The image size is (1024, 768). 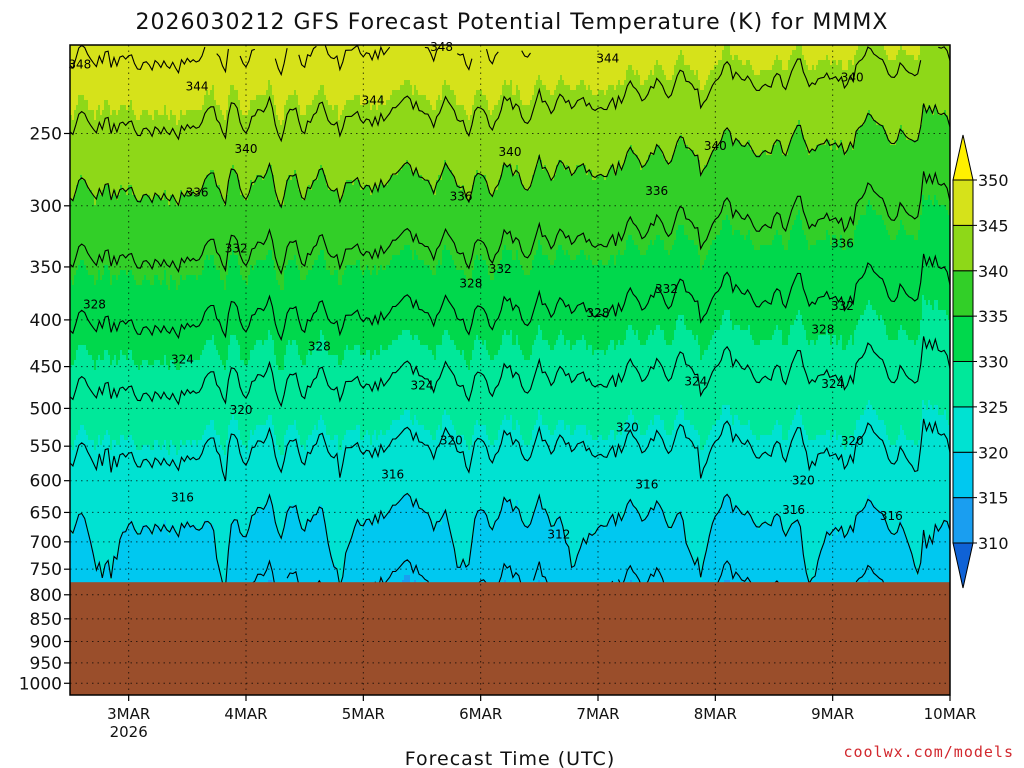 What do you see at coordinates (197, 86) in the screenshot?
I see `contour-label: 344` at bounding box center [197, 86].